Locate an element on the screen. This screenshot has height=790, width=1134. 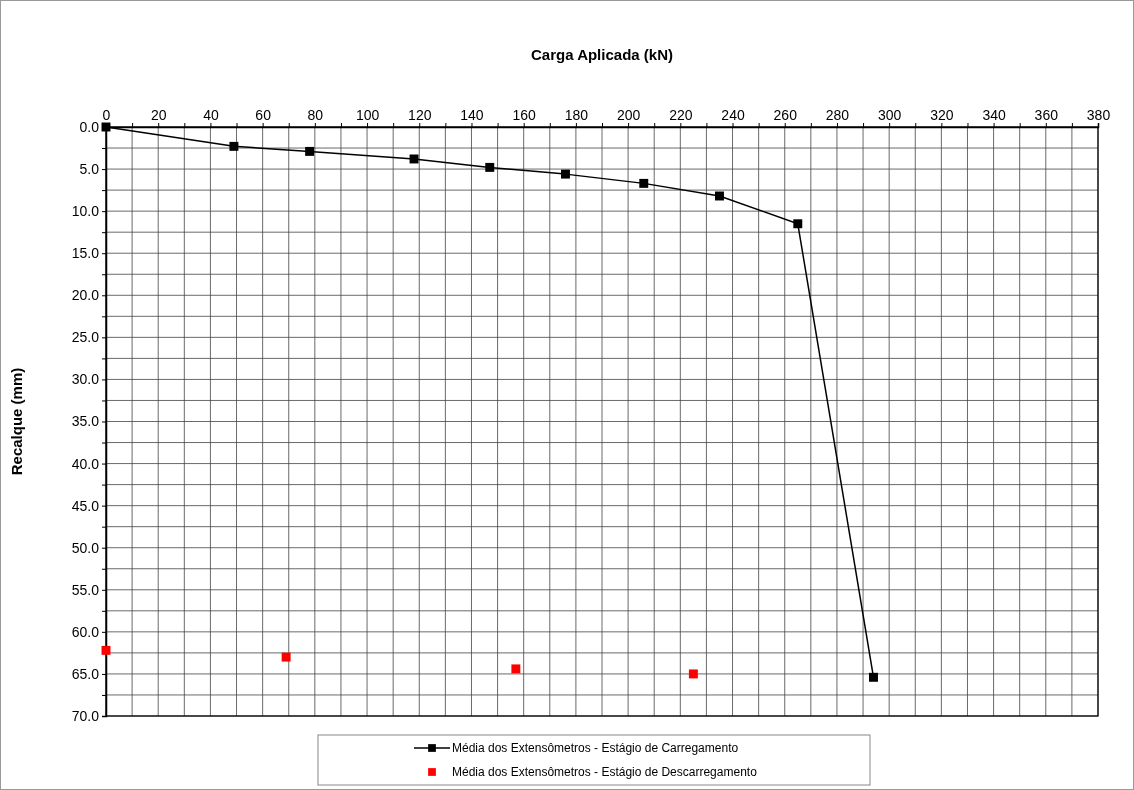
chart-title: Carga Aplicada (kN) is located at coordinates (602, 54).